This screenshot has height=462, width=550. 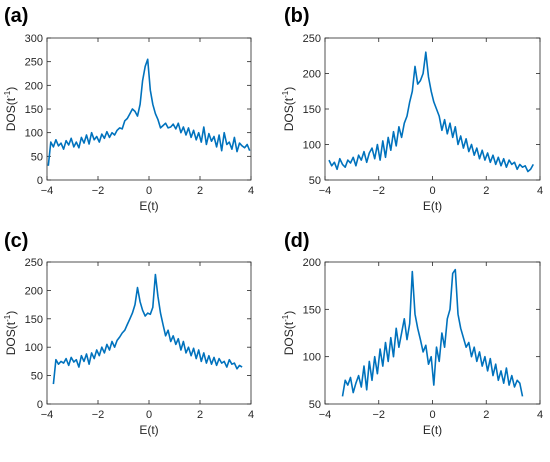 I want to click on series-line-c, so click(x=147, y=329).